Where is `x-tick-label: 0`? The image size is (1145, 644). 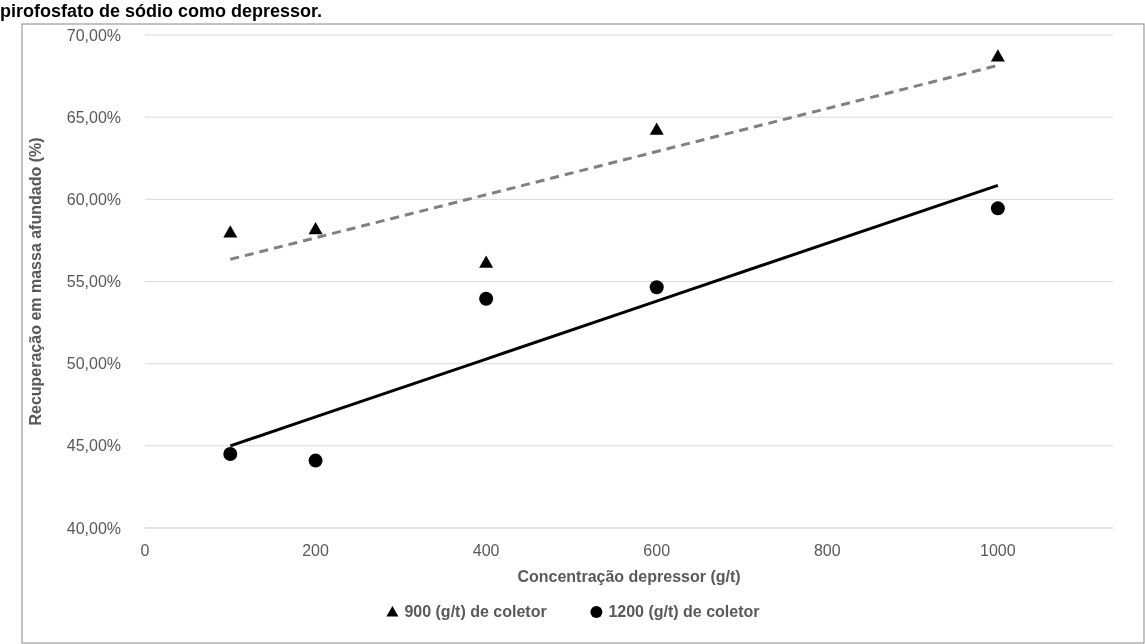 x-tick-label: 0 is located at coordinates (145, 550).